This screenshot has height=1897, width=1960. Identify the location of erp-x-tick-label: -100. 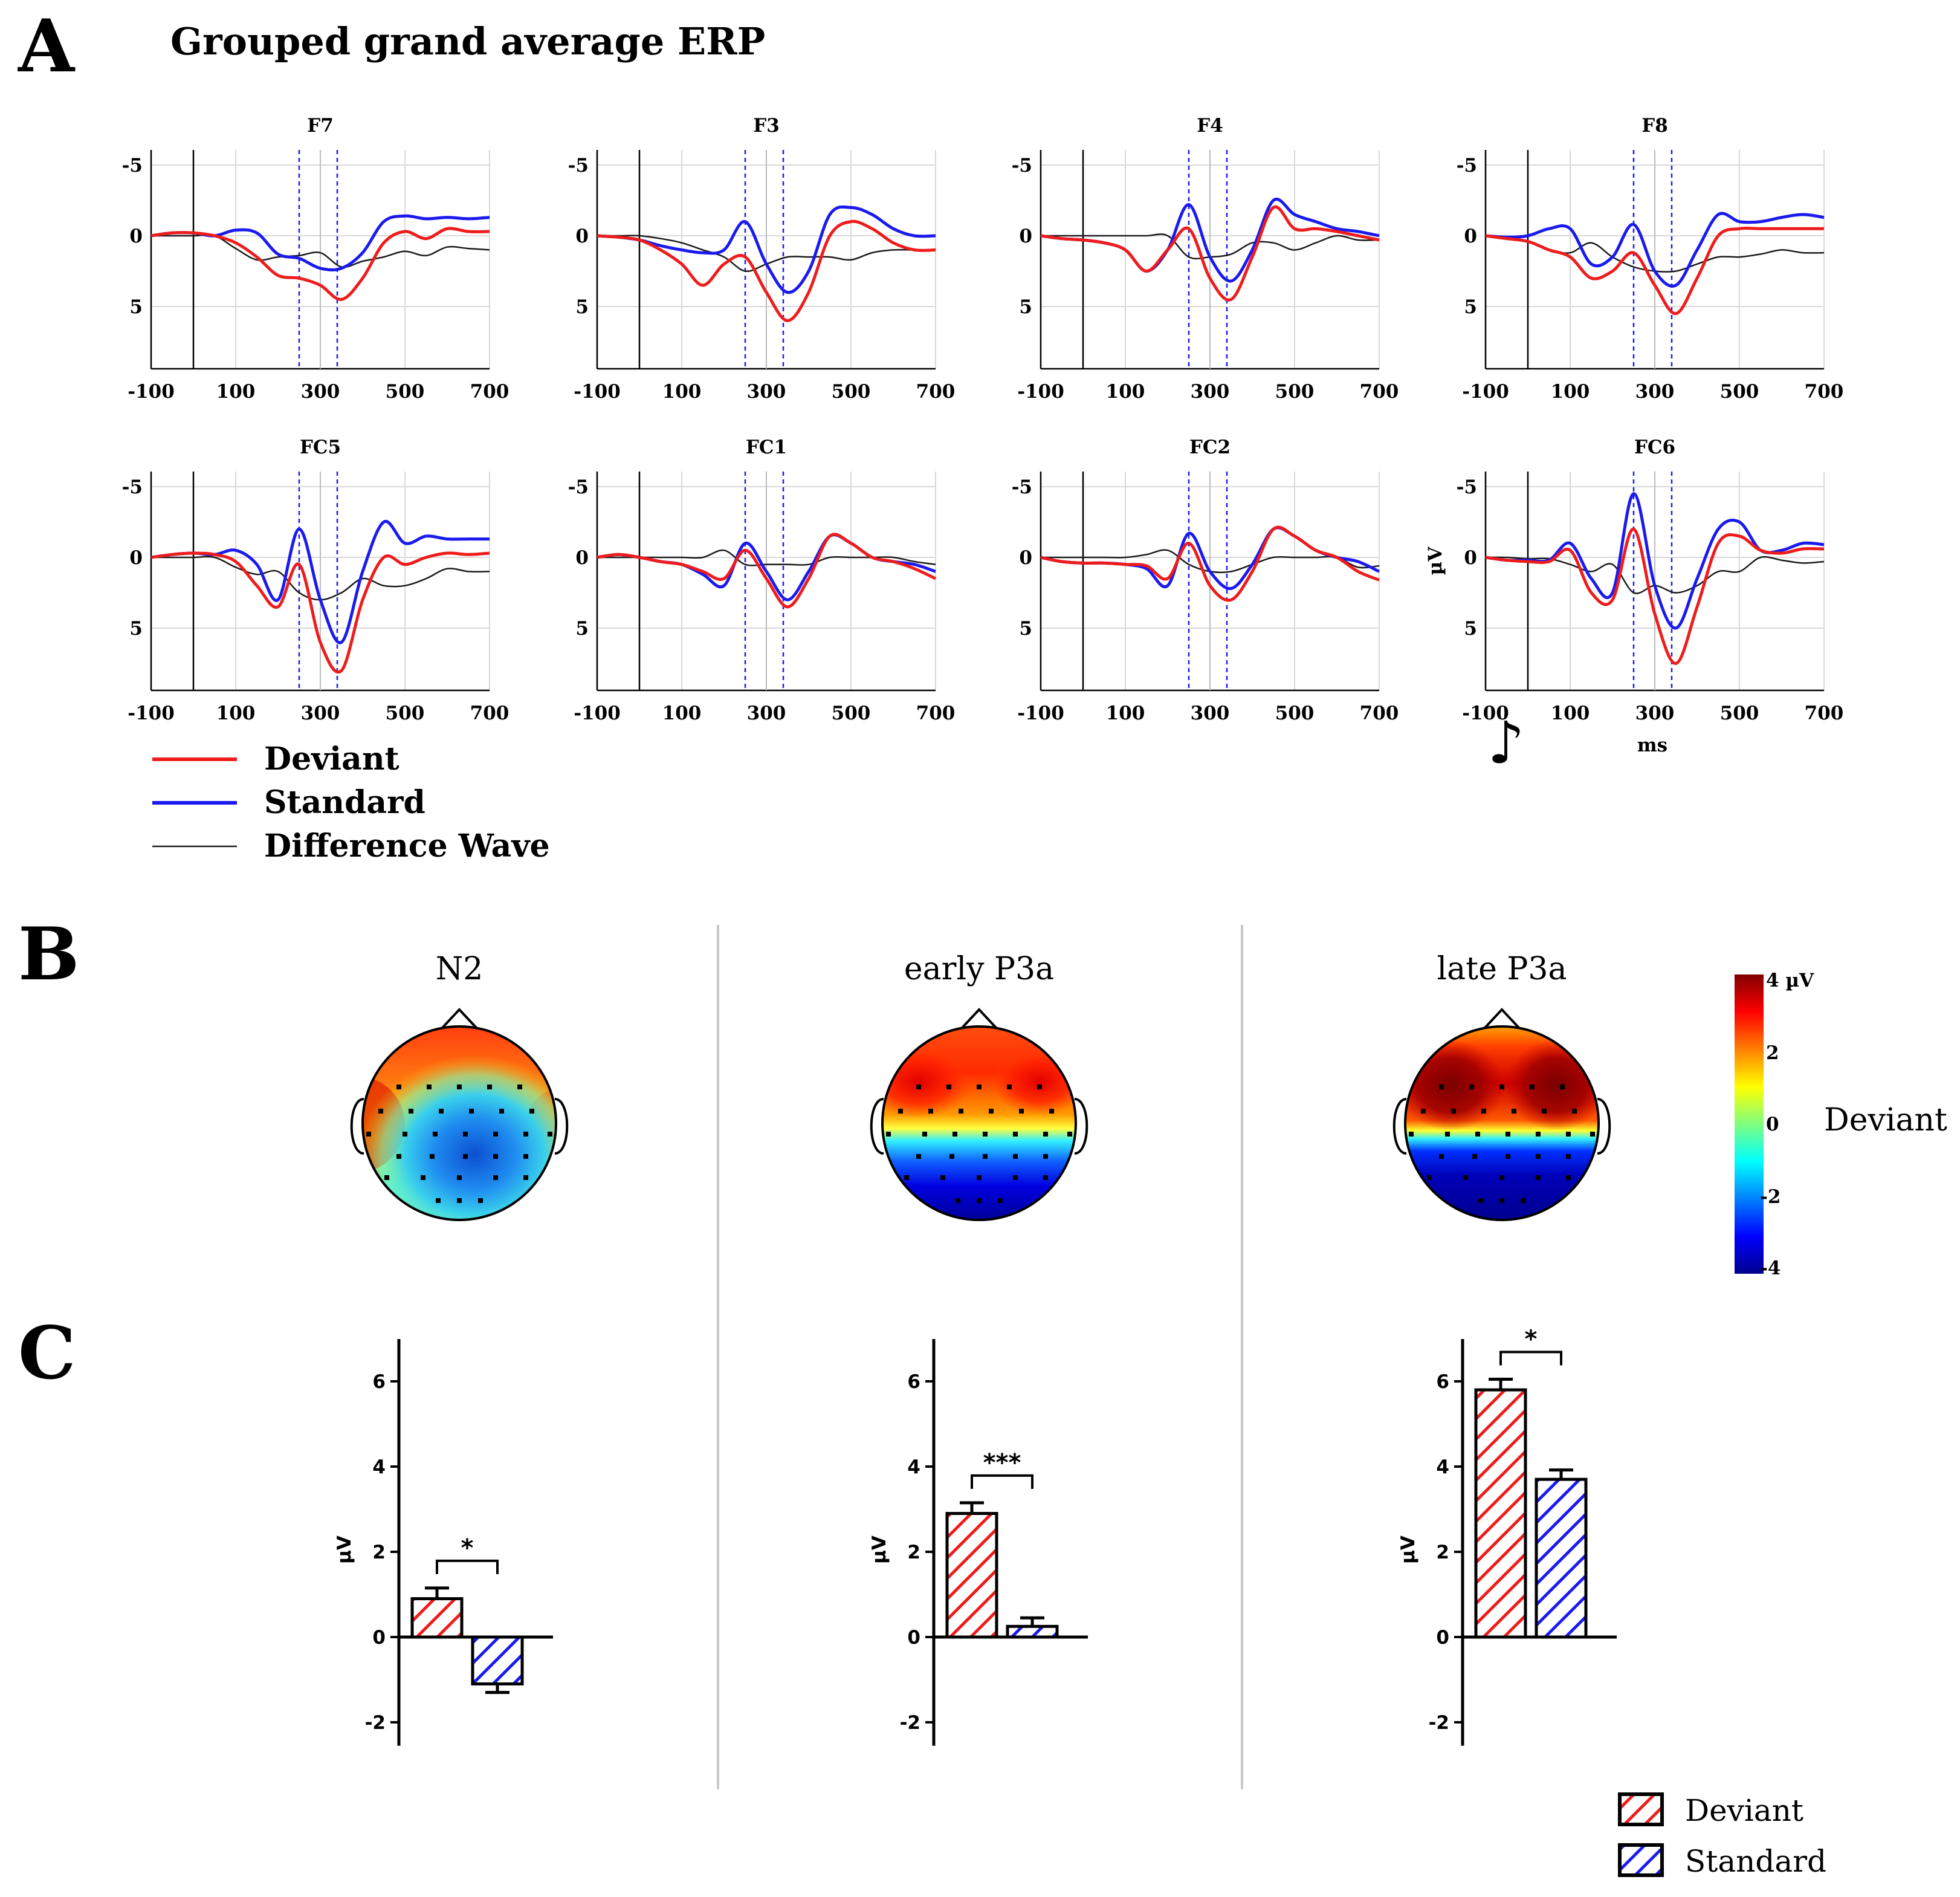
(151, 392).